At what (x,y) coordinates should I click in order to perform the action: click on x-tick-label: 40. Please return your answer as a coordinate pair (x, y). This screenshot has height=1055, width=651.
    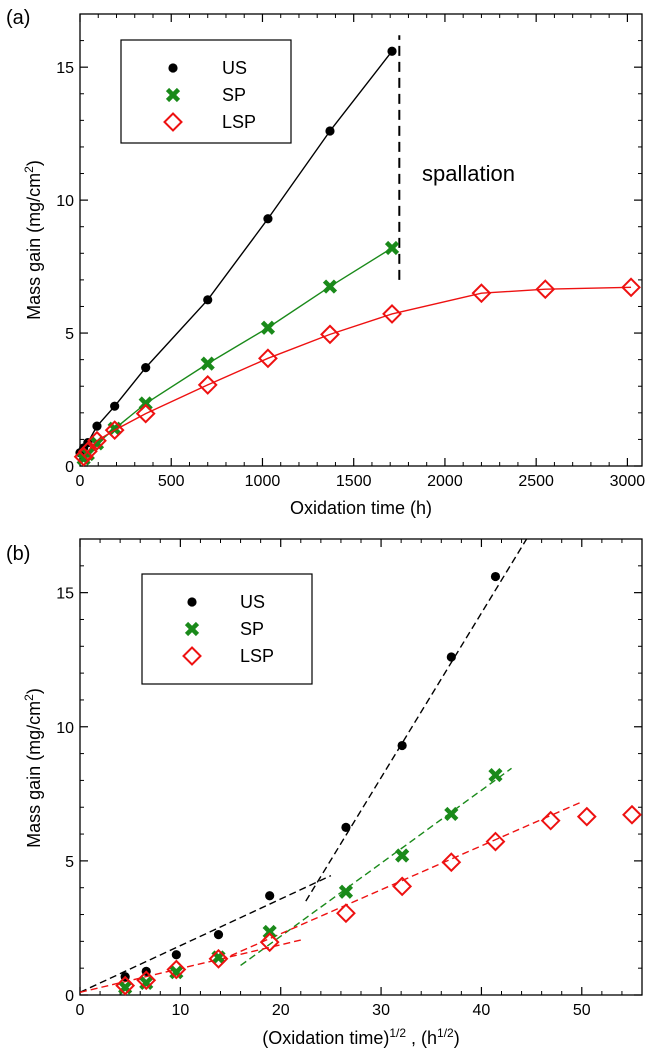
    Looking at the image, I should click on (482, 1010).